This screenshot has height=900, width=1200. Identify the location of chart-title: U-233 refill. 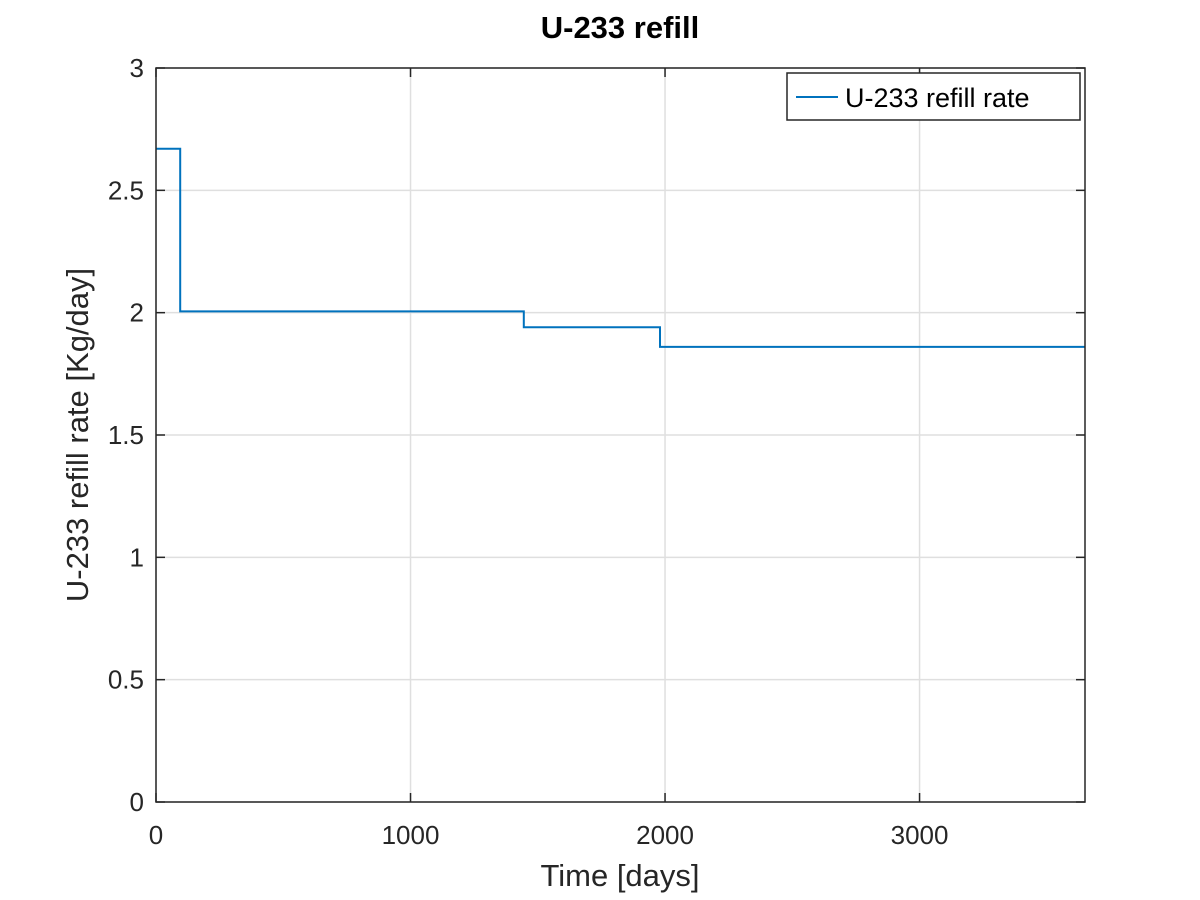
(620, 27).